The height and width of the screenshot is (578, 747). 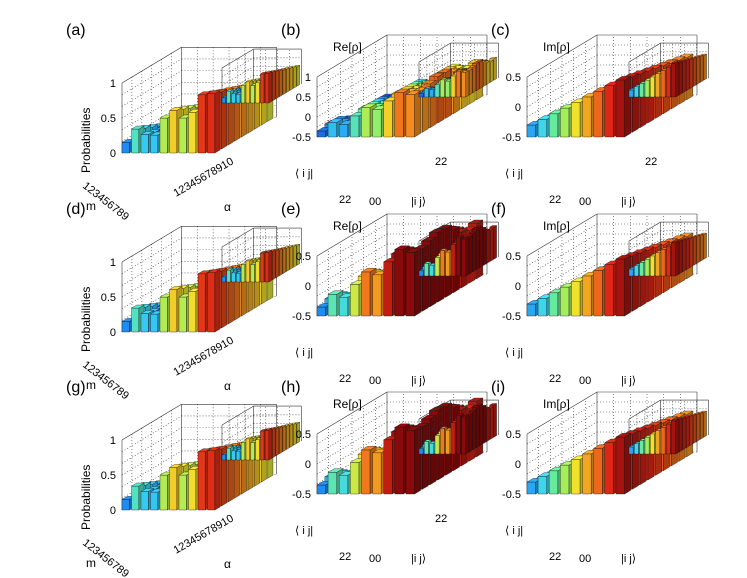 What do you see at coordinates (227, 207) in the screenshot?
I see `alpha-axis-label: α` at bounding box center [227, 207].